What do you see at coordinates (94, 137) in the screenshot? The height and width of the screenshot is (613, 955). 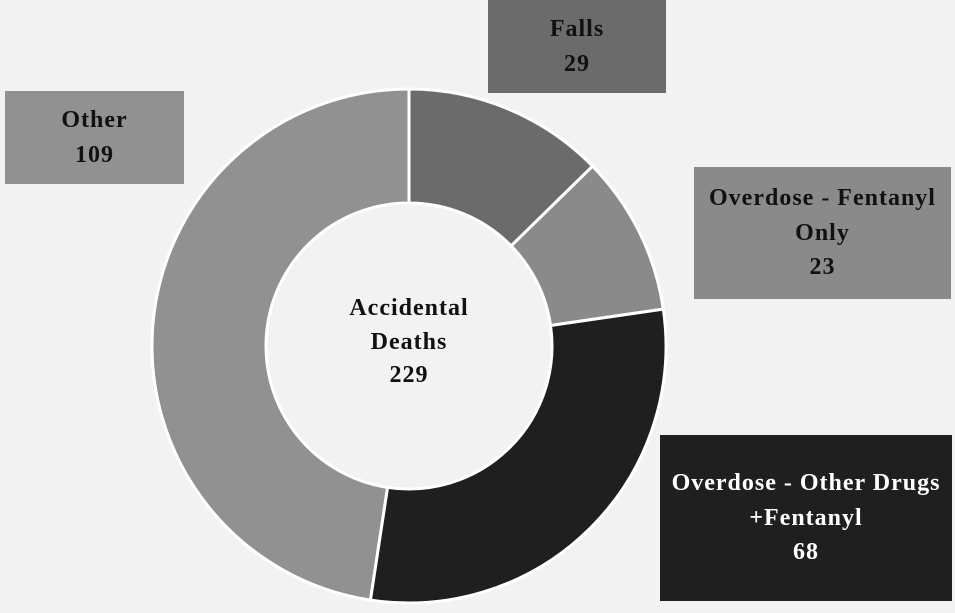 I see `data-label-box: Other 109` at bounding box center [94, 137].